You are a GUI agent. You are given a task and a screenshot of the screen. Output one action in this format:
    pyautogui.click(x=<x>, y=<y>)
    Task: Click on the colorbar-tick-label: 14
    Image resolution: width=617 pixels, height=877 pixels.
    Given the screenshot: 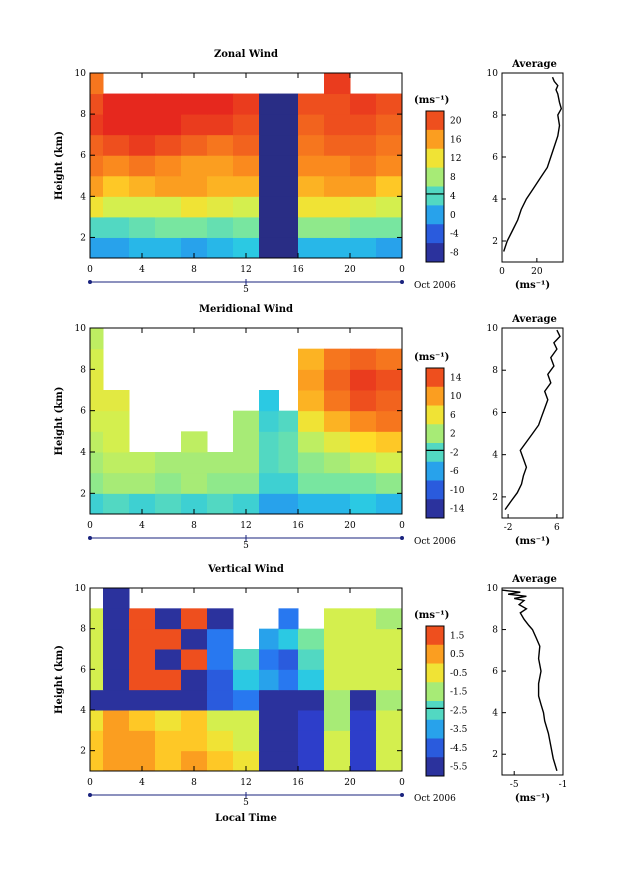 What is the action you would take?
    pyautogui.click(x=456, y=378)
    